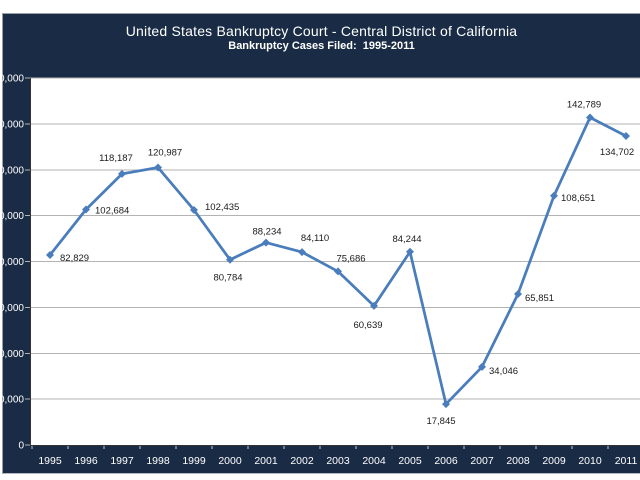  I want to click on x-tick-label-2006: 2006, so click(446, 461).